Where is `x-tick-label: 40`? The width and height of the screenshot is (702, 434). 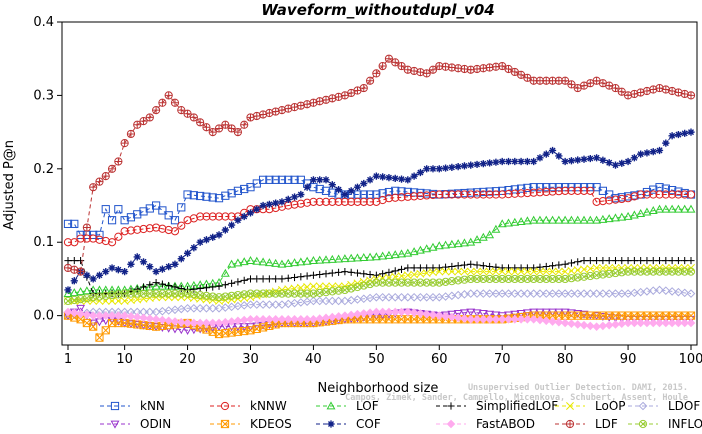
x-tick-label: 40 is located at coordinates (313, 359).